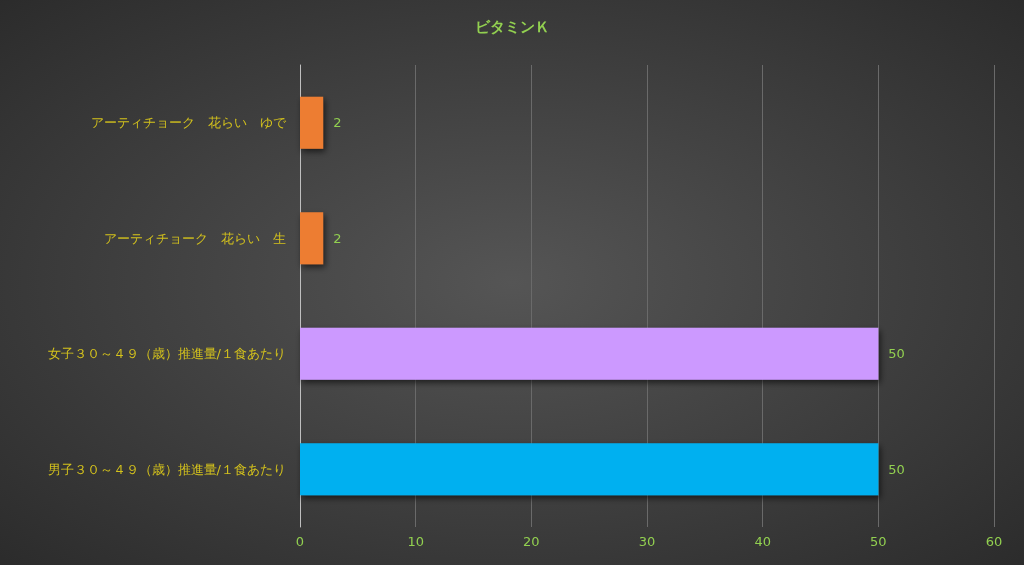 This screenshot has width=1024, height=565. What do you see at coordinates (300, 541) in the screenshot?
I see `x-tick-label: 0` at bounding box center [300, 541].